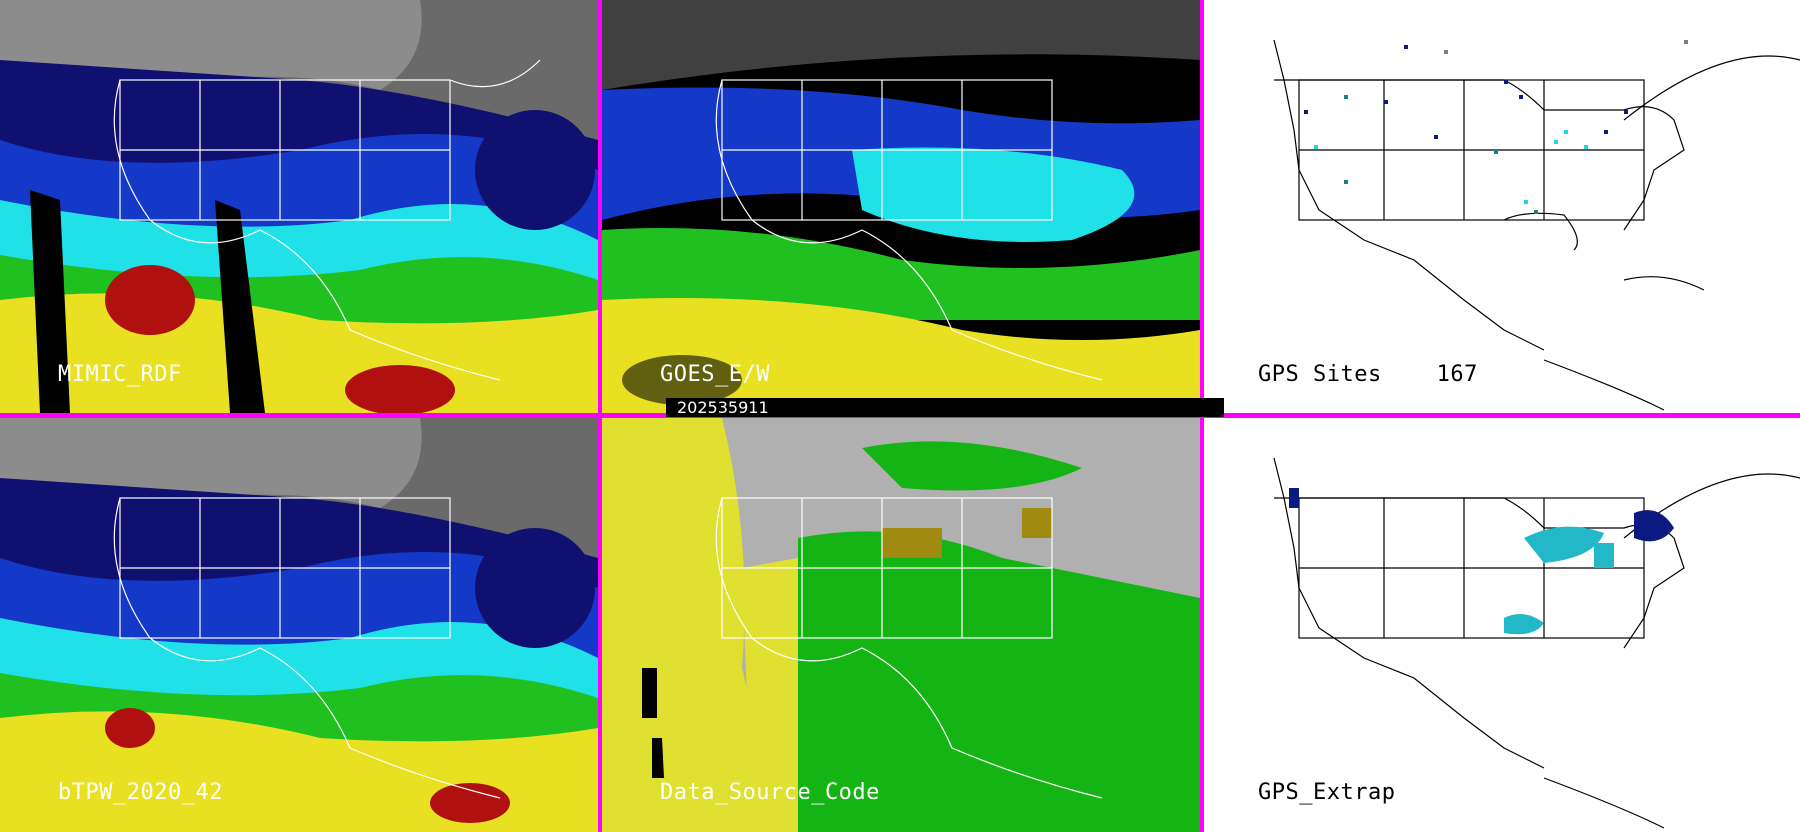  Describe the element at coordinates (120, 374) in the screenshot. I see `panel-label: MIMIC_RDF` at that location.